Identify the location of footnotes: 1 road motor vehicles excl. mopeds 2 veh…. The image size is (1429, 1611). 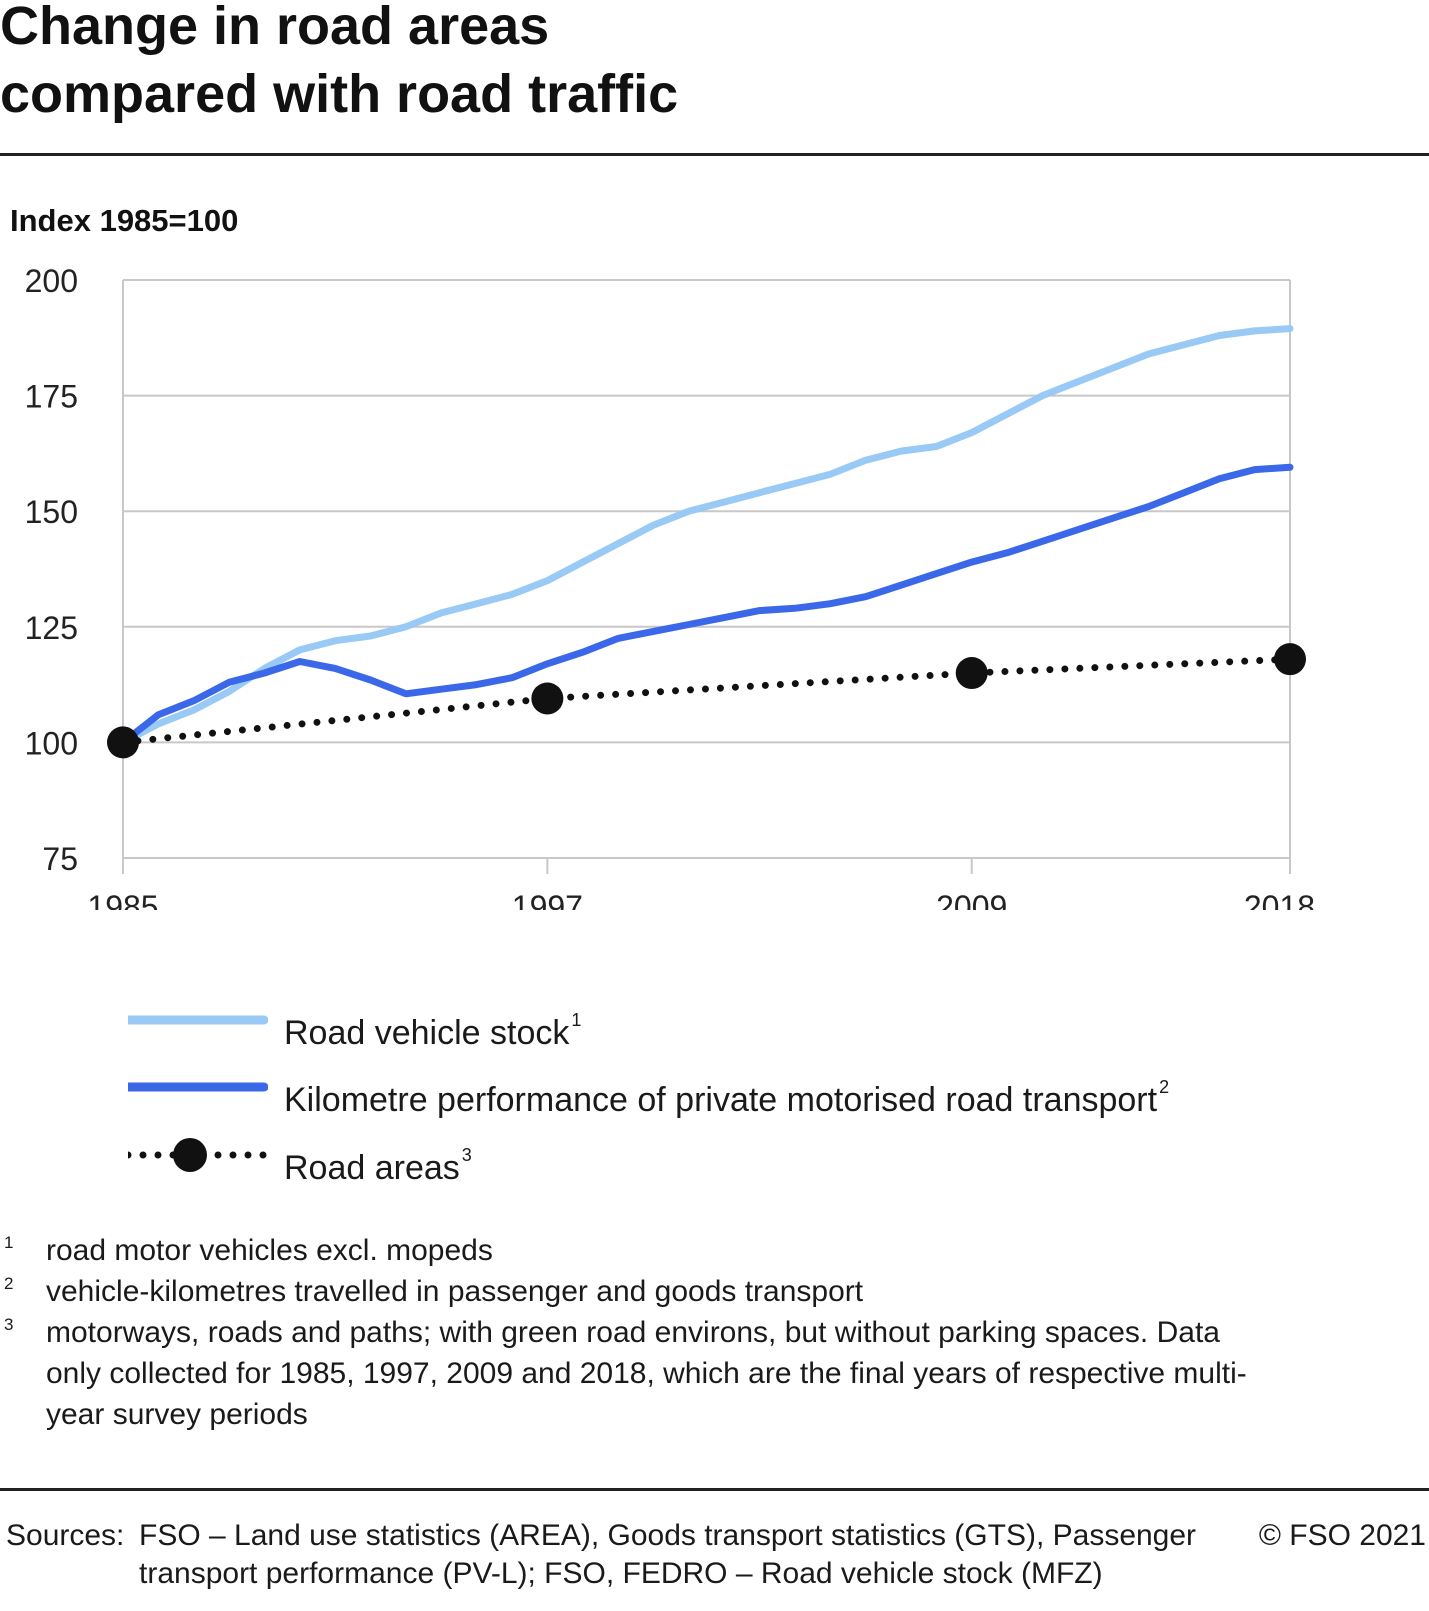
(700, 1332).